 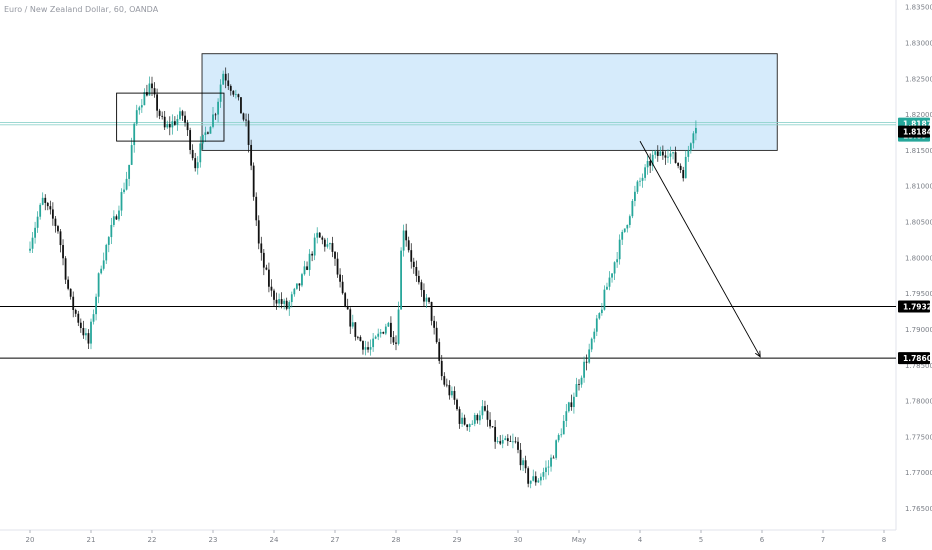 I want to click on time-tick-label: May, so click(x=579, y=540).